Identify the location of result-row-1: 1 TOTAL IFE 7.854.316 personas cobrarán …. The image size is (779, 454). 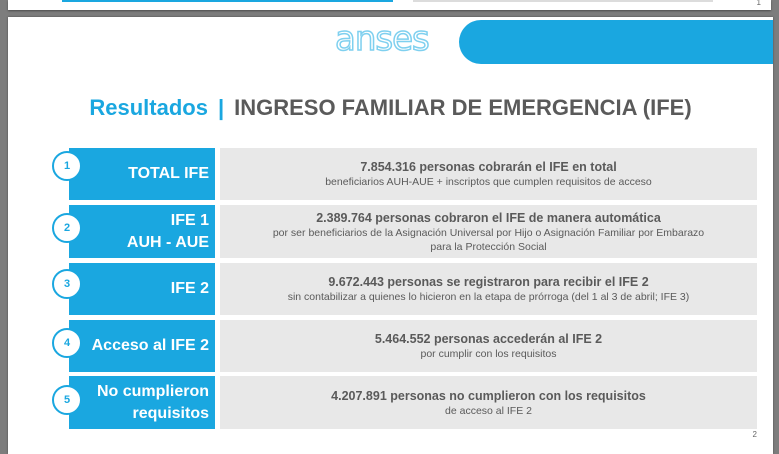
(404, 174).